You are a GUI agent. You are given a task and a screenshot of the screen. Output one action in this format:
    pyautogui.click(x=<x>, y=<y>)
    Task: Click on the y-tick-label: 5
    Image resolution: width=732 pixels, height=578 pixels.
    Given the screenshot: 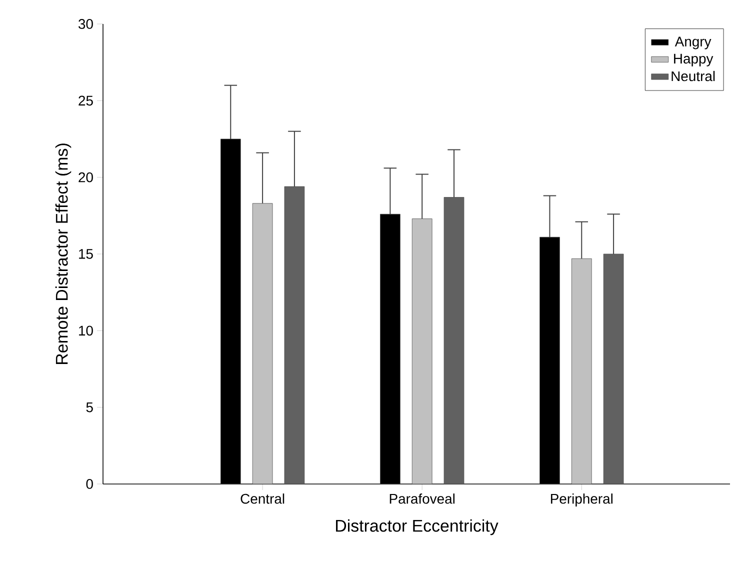 What is the action you would take?
    pyautogui.click(x=89, y=407)
    